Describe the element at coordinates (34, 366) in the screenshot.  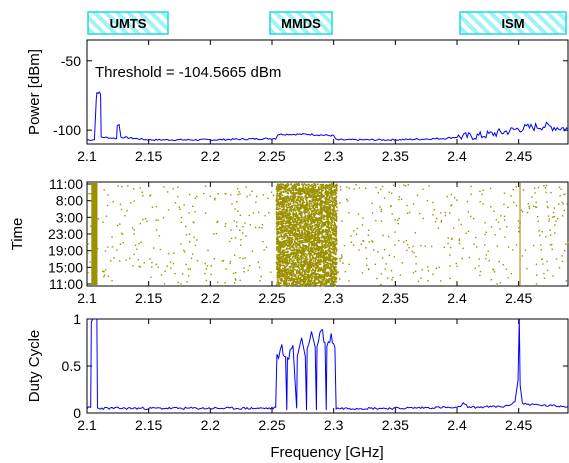
I see `duty-y-axis-label: Duty Cycle` at that location.